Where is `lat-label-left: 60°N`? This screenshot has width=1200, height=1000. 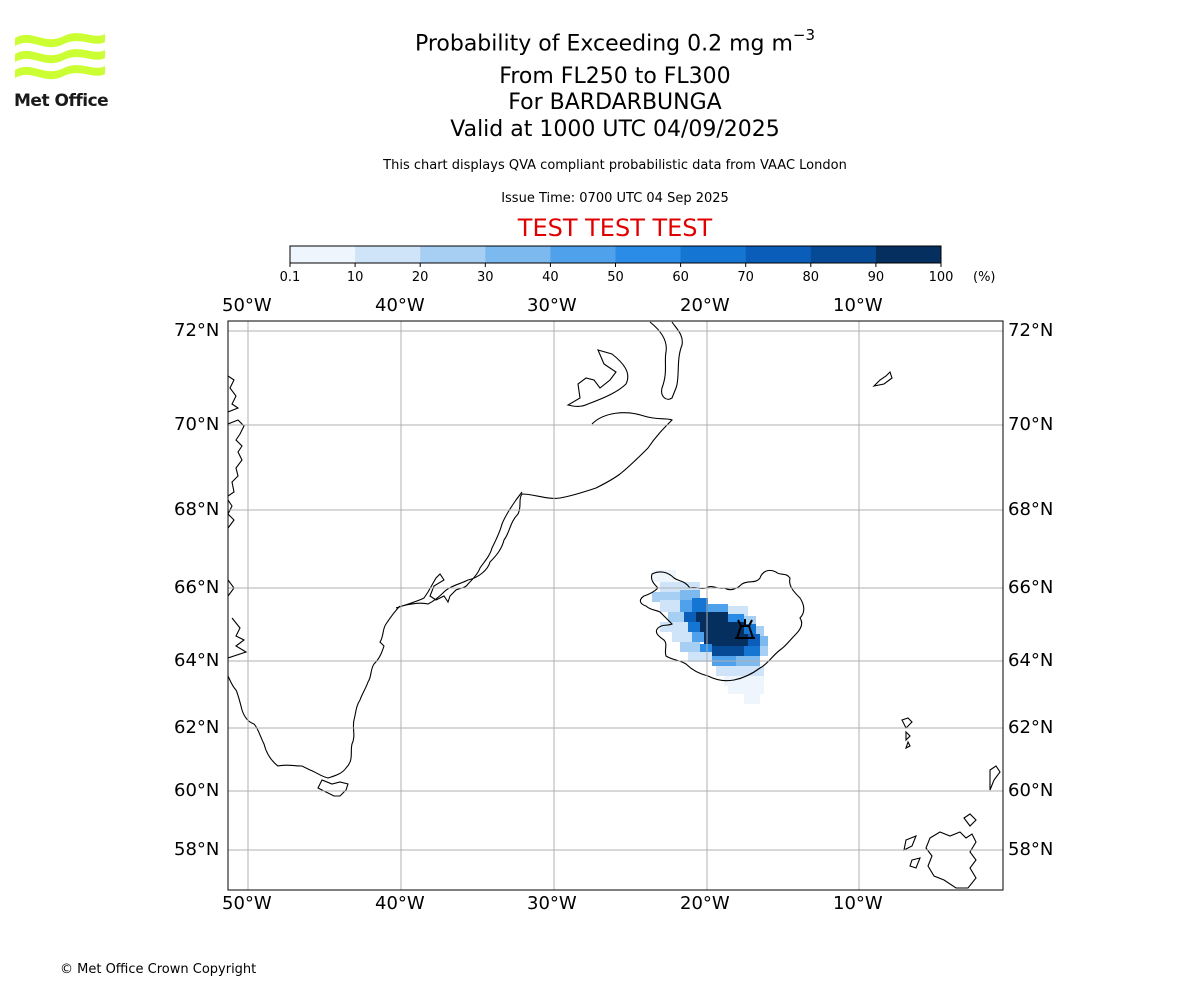 lat-label-left: 60°N is located at coordinates (197, 790).